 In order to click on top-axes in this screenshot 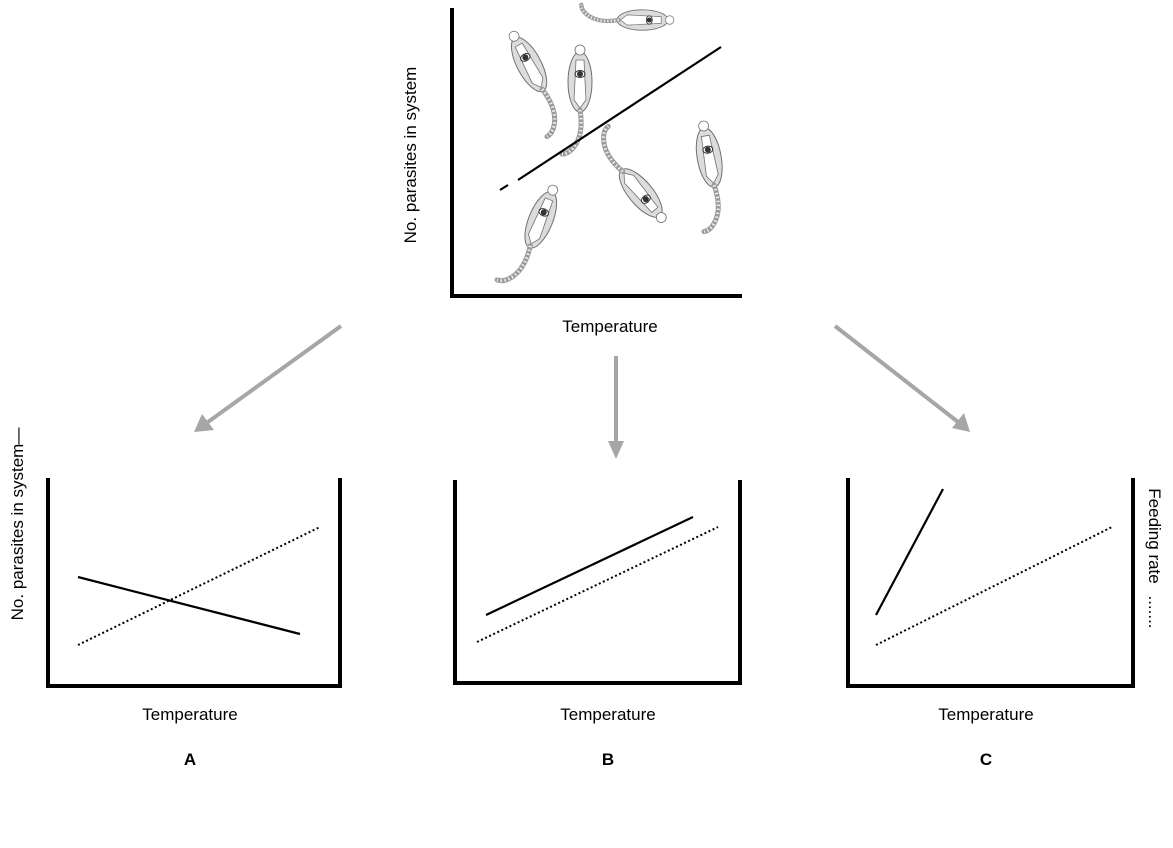, I will do `click(596, 153)`.